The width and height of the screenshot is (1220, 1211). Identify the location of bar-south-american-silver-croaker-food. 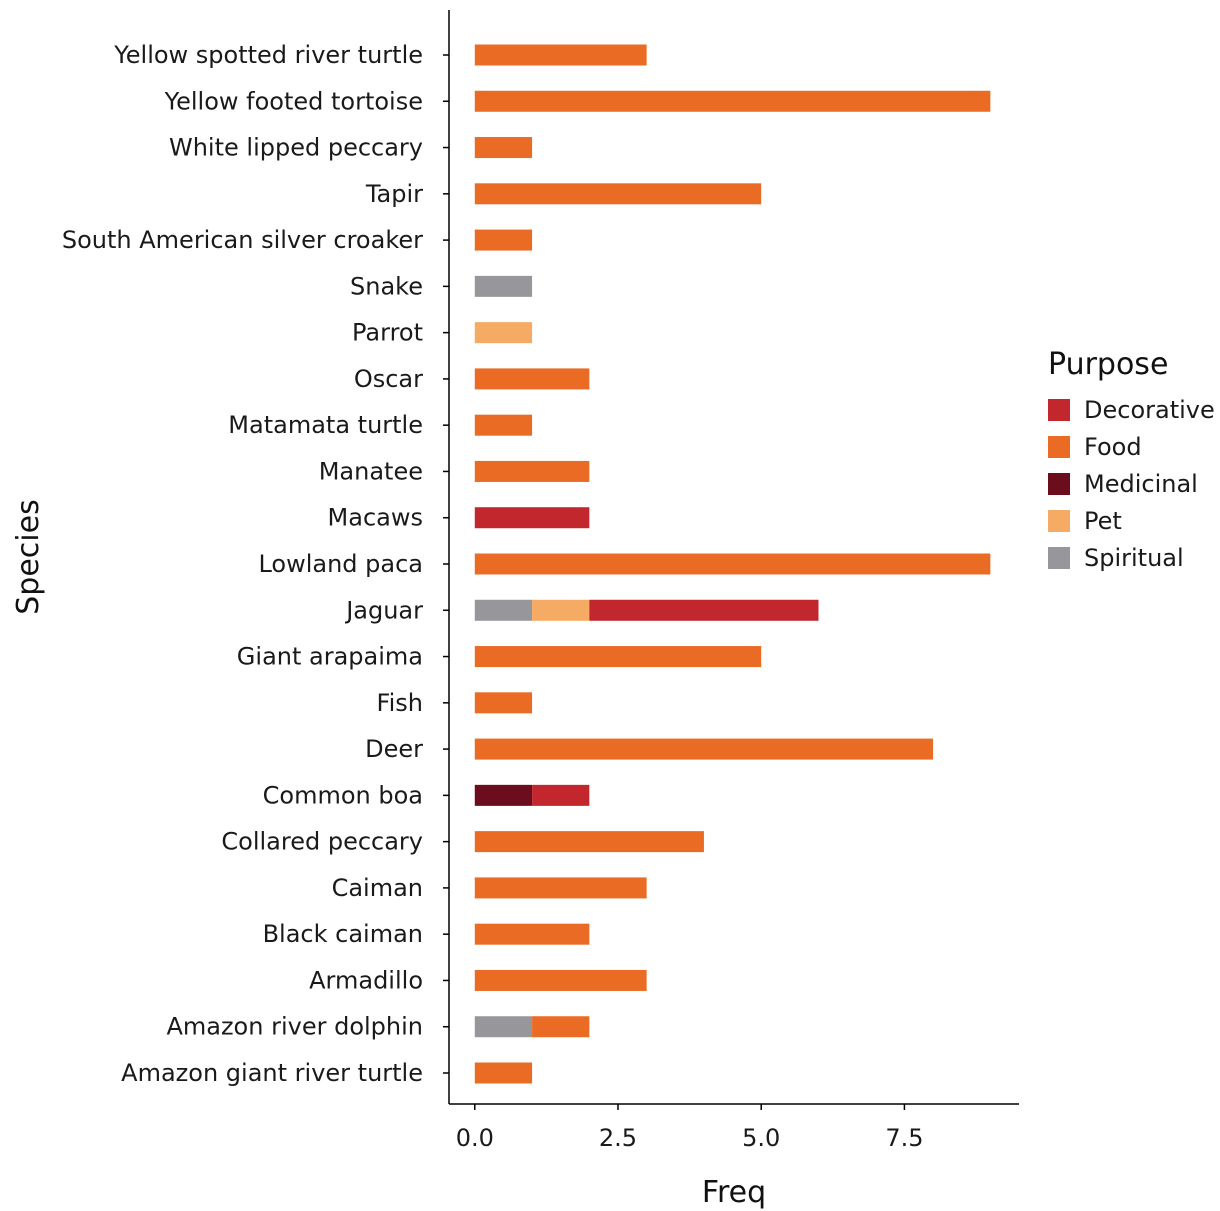
(503, 240).